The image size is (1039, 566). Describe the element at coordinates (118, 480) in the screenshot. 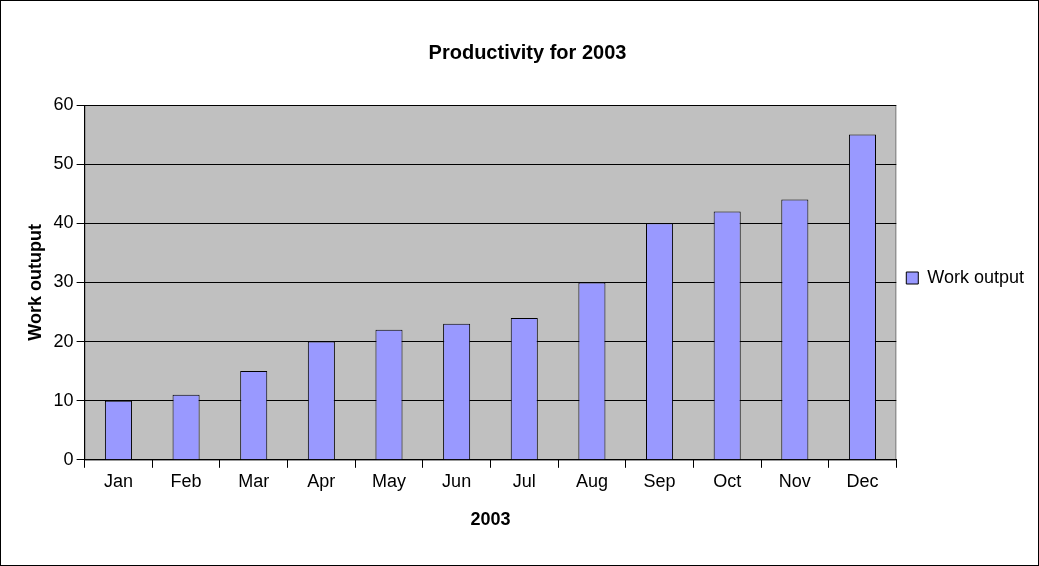

I see `x-tick-label: Jan` at that location.